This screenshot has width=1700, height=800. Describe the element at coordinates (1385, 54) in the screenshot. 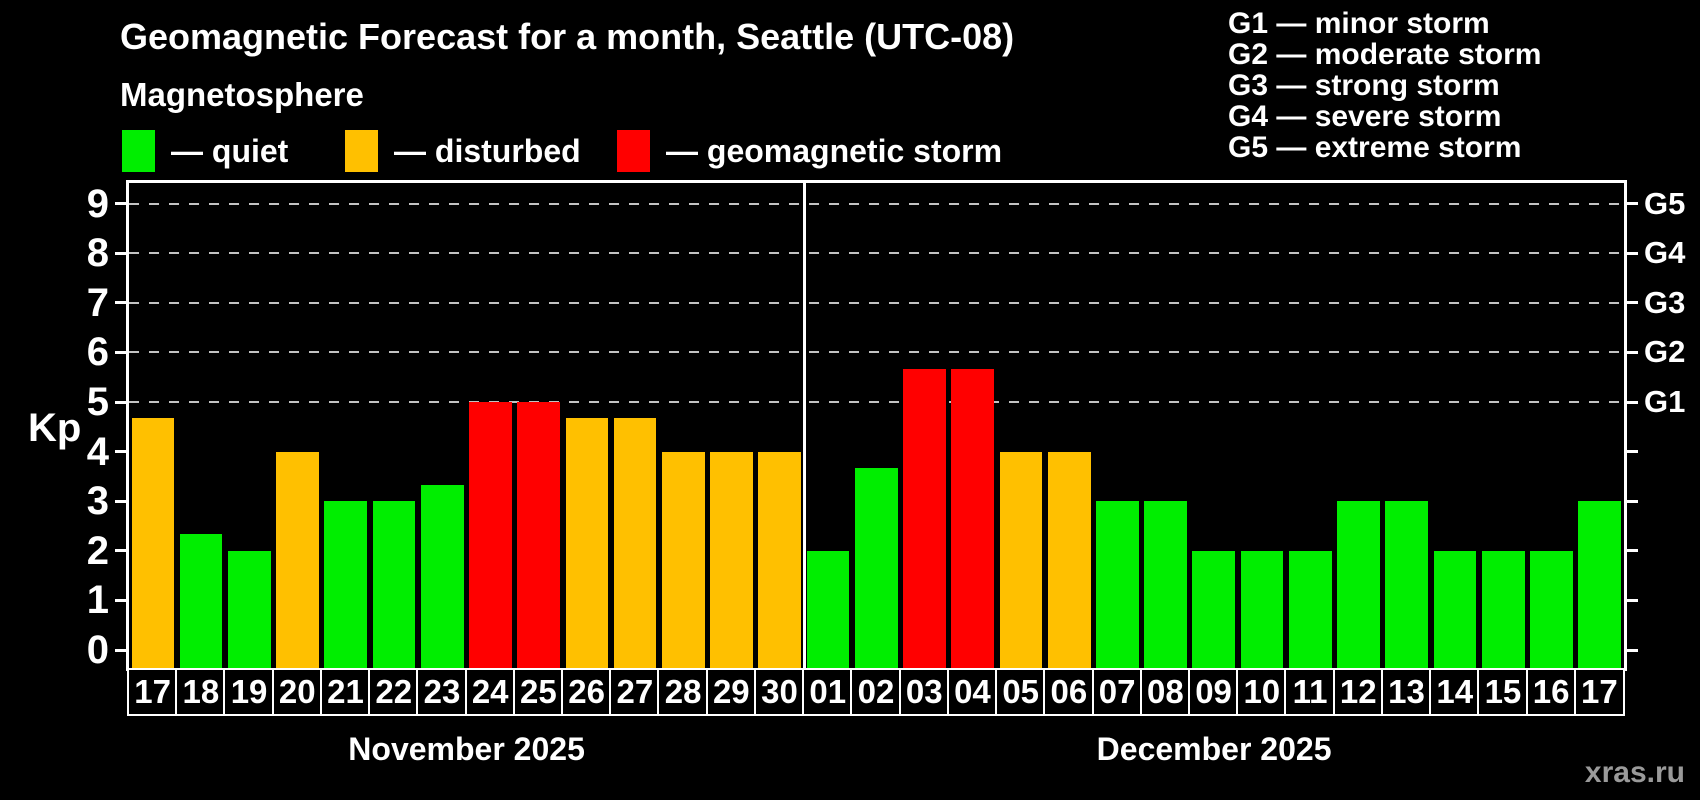

I see `g-legend-item: G2 — moderate storm` at that location.